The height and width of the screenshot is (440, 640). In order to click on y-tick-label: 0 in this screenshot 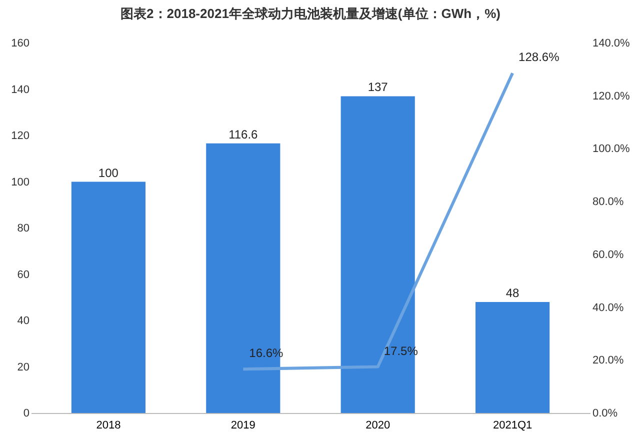, I will do `click(26, 414)`.